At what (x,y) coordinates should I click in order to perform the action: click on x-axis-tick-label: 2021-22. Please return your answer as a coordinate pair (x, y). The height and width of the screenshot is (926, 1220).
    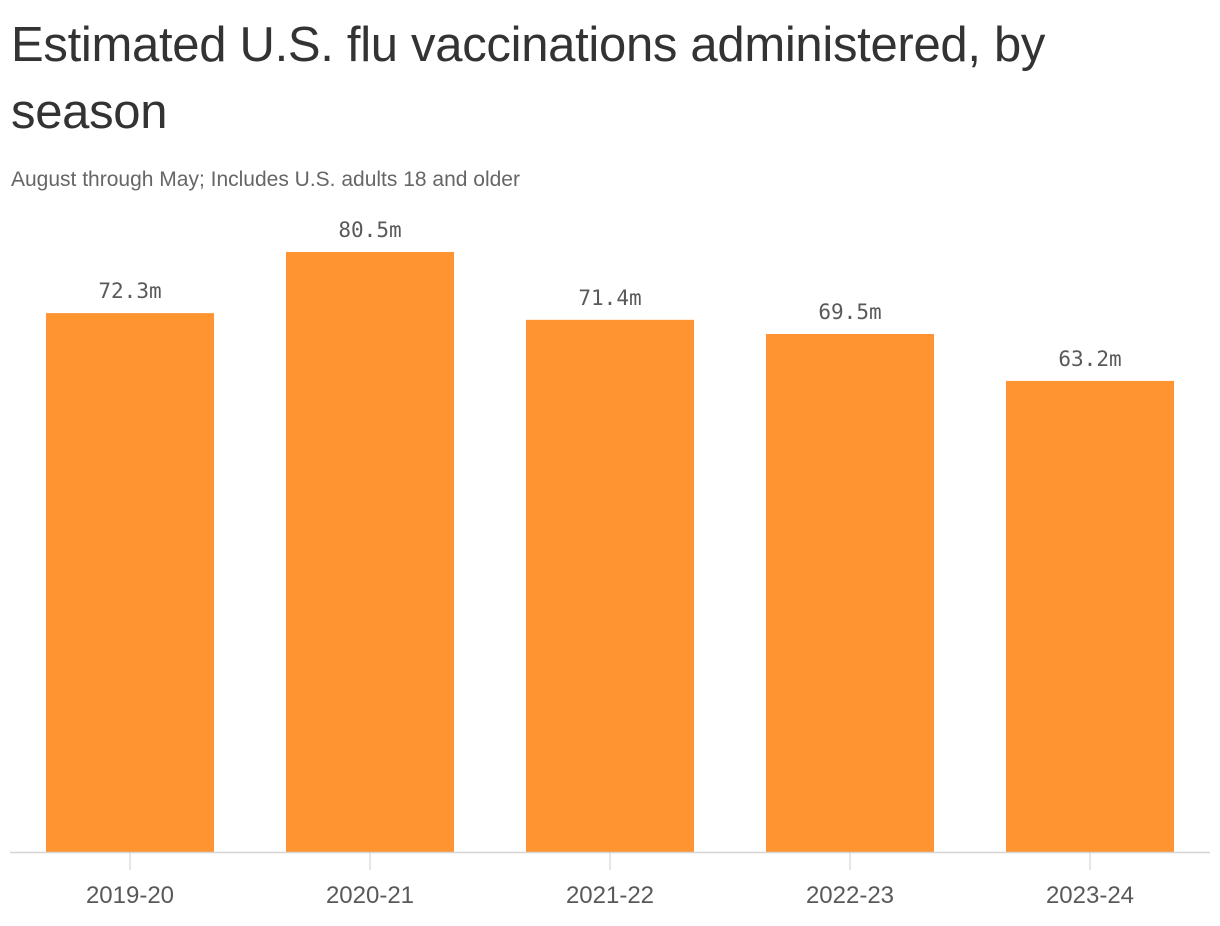
    Looking at the image, I should click on (610, 895).